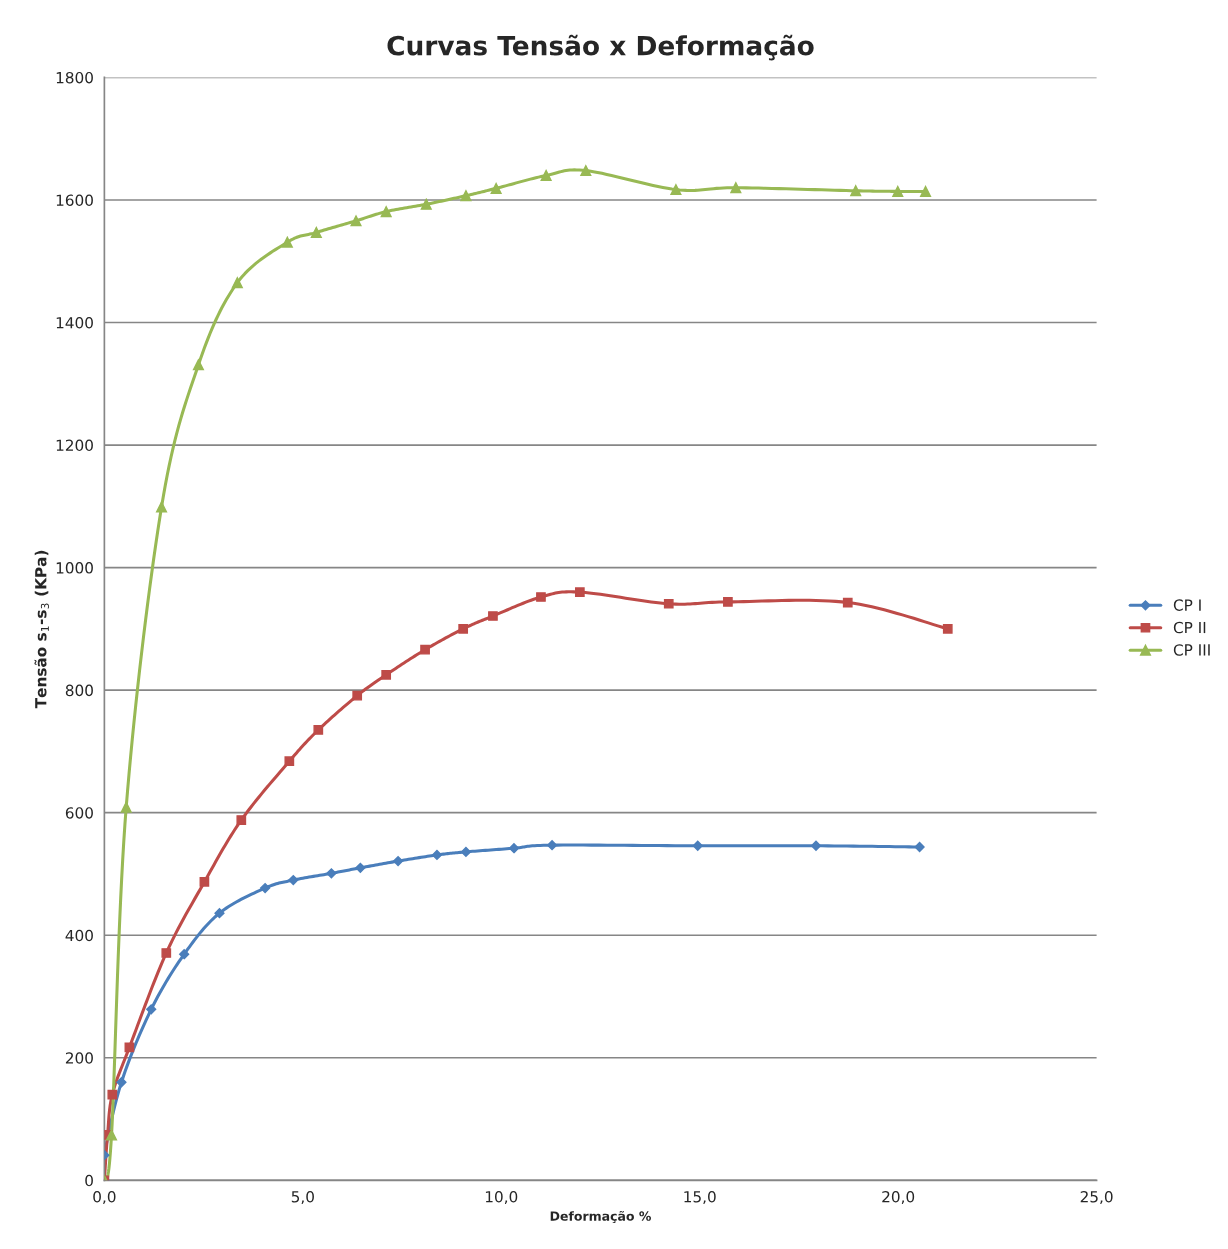 This screenshot has height=1249, width=1228. I want to click on y-tick-label: 200, so click(79, 1058).